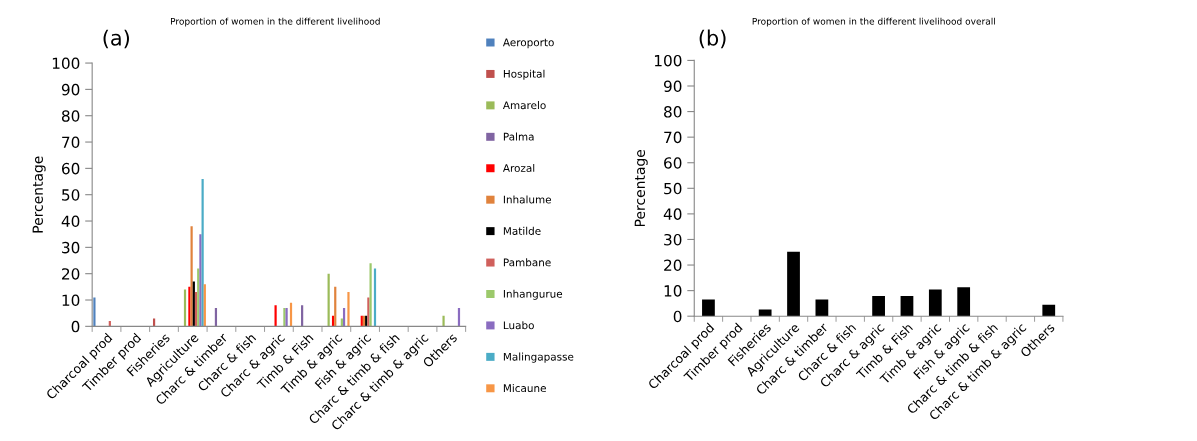  What do you see at coordinates (528, 43) in the screenshot?
I see `legend-label: Aeroporto` at bounding box center [528, 43].